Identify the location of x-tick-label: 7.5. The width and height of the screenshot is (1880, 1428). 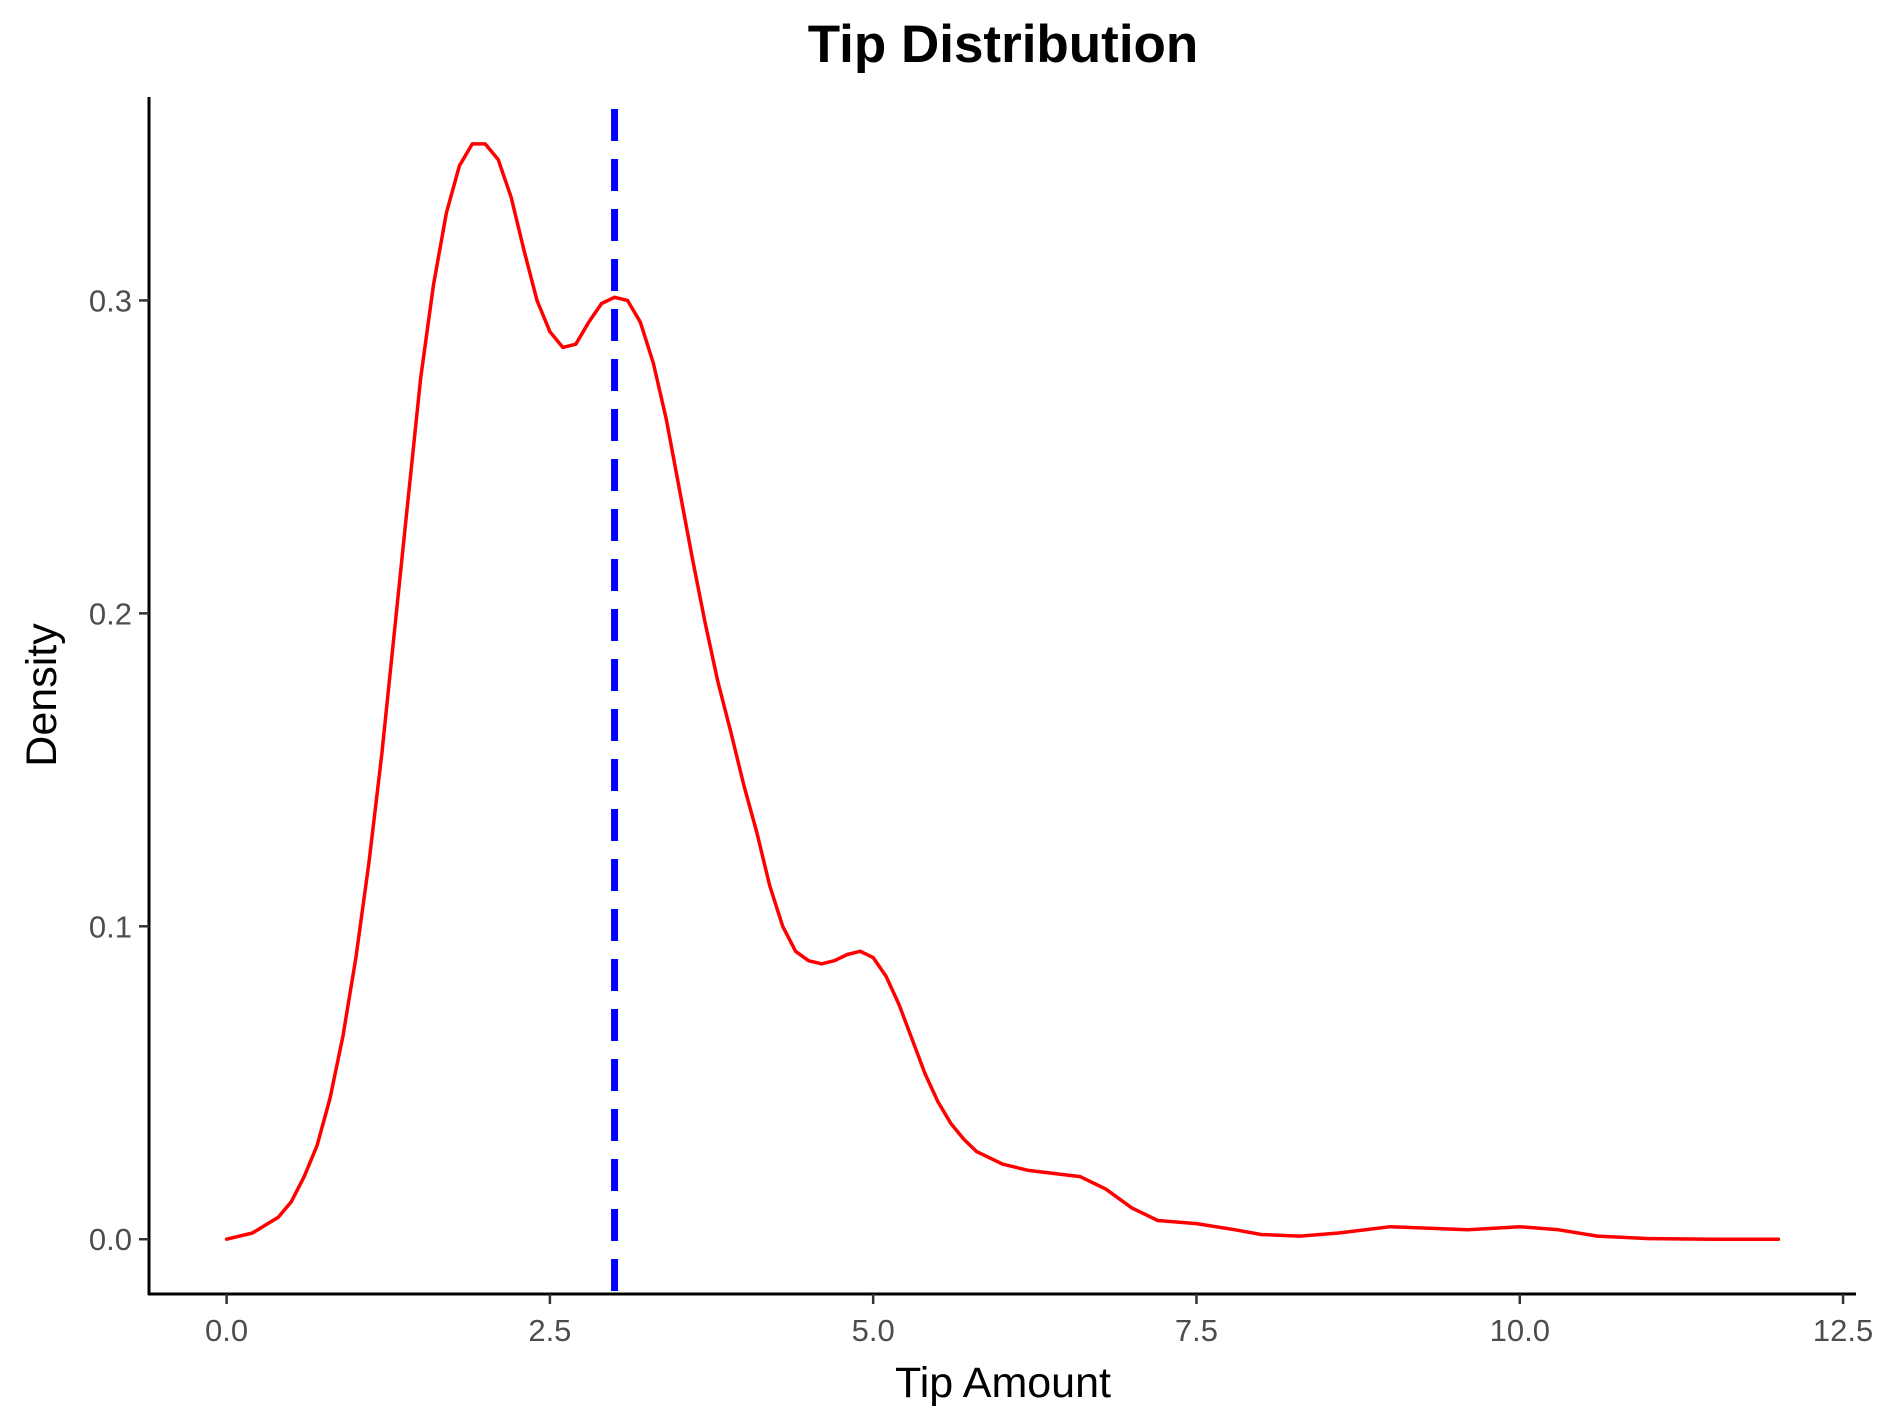
(1196, 1330).